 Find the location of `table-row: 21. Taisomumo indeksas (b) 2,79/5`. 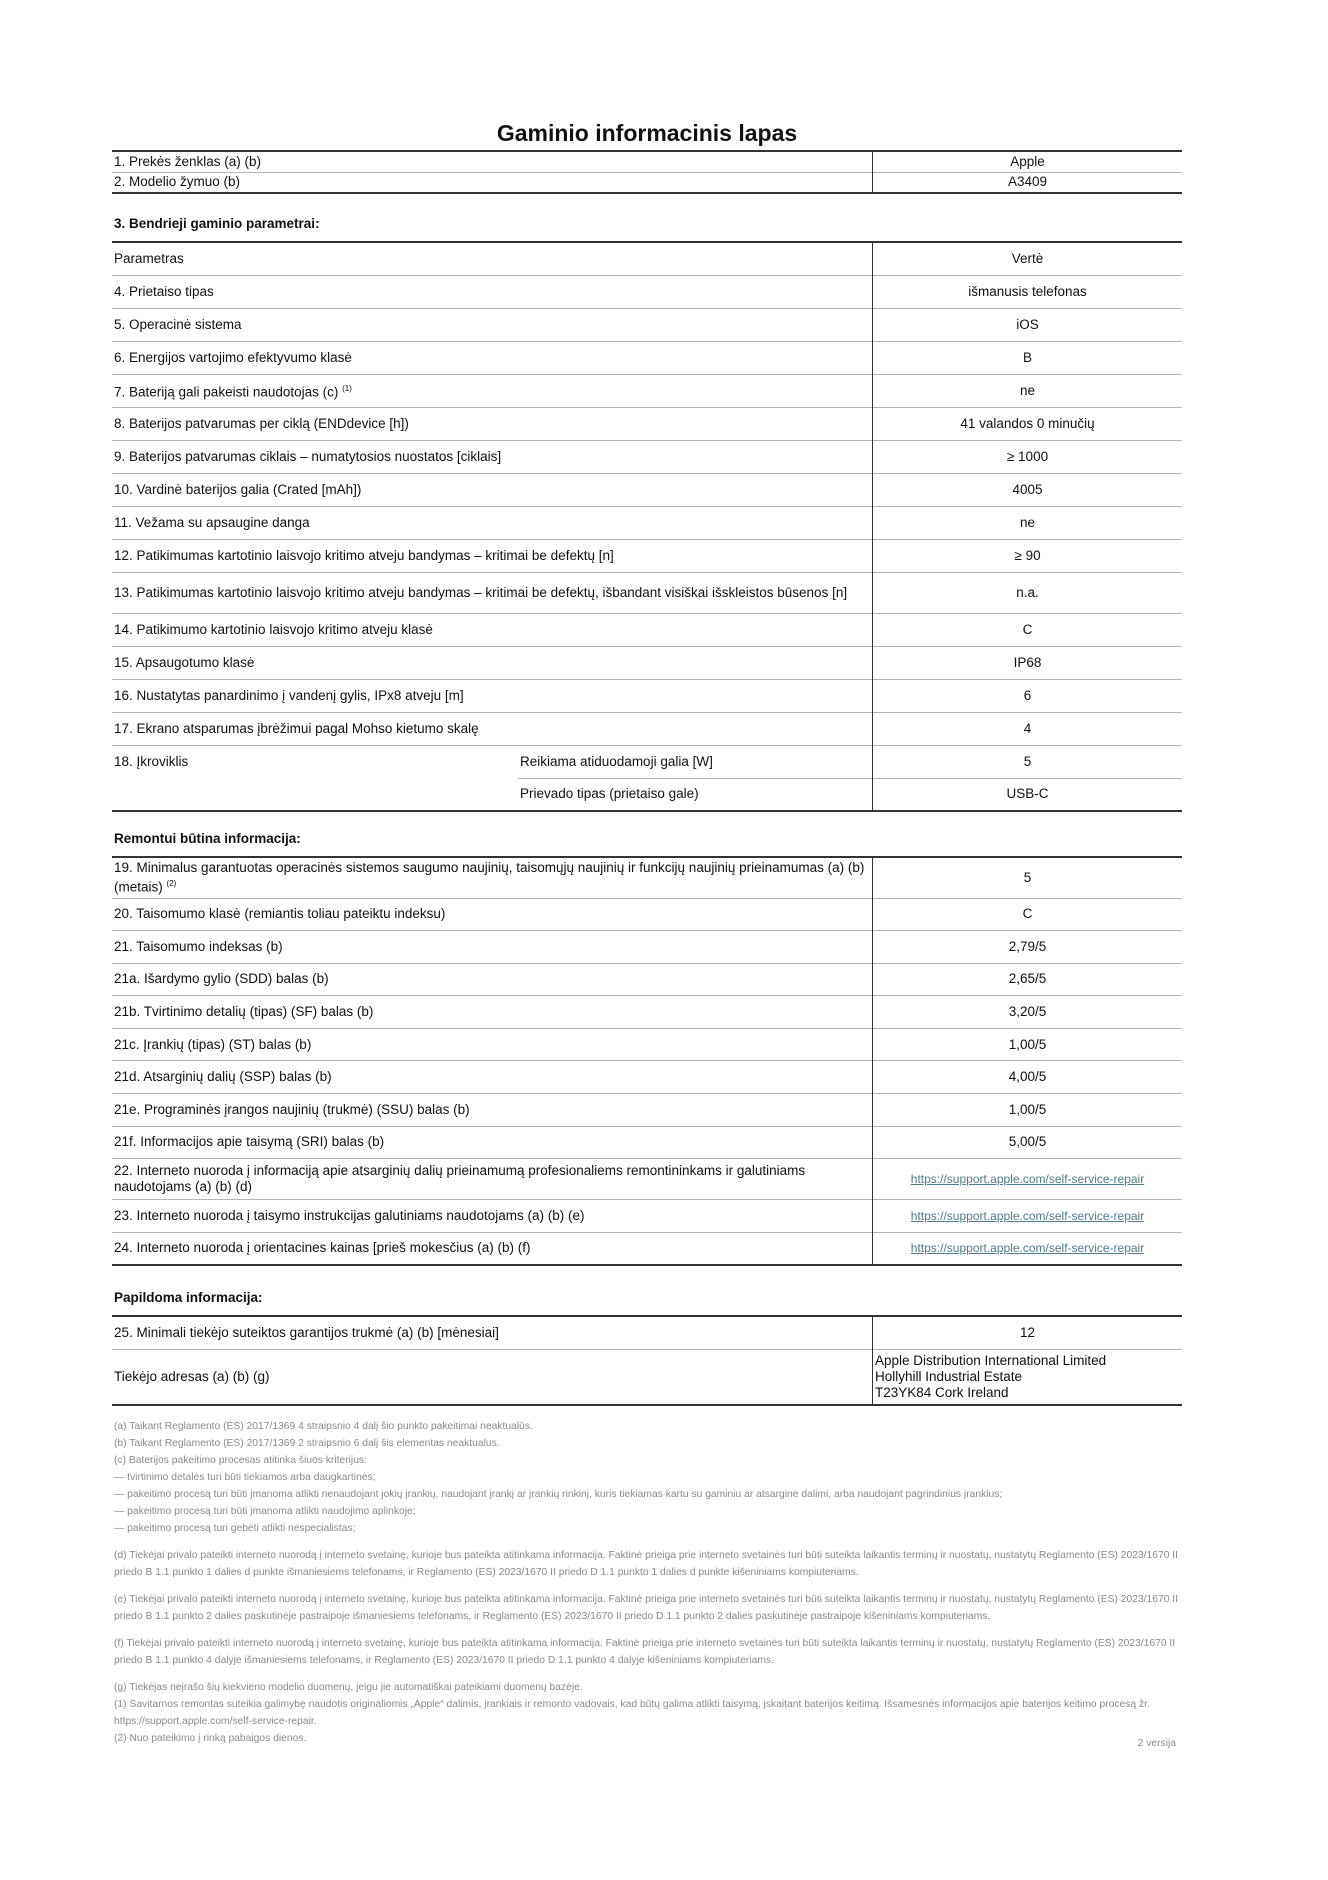

table-row: 21. Taisomumo indeksas (b) 2,79/5 is located at coordinates (647, 947).